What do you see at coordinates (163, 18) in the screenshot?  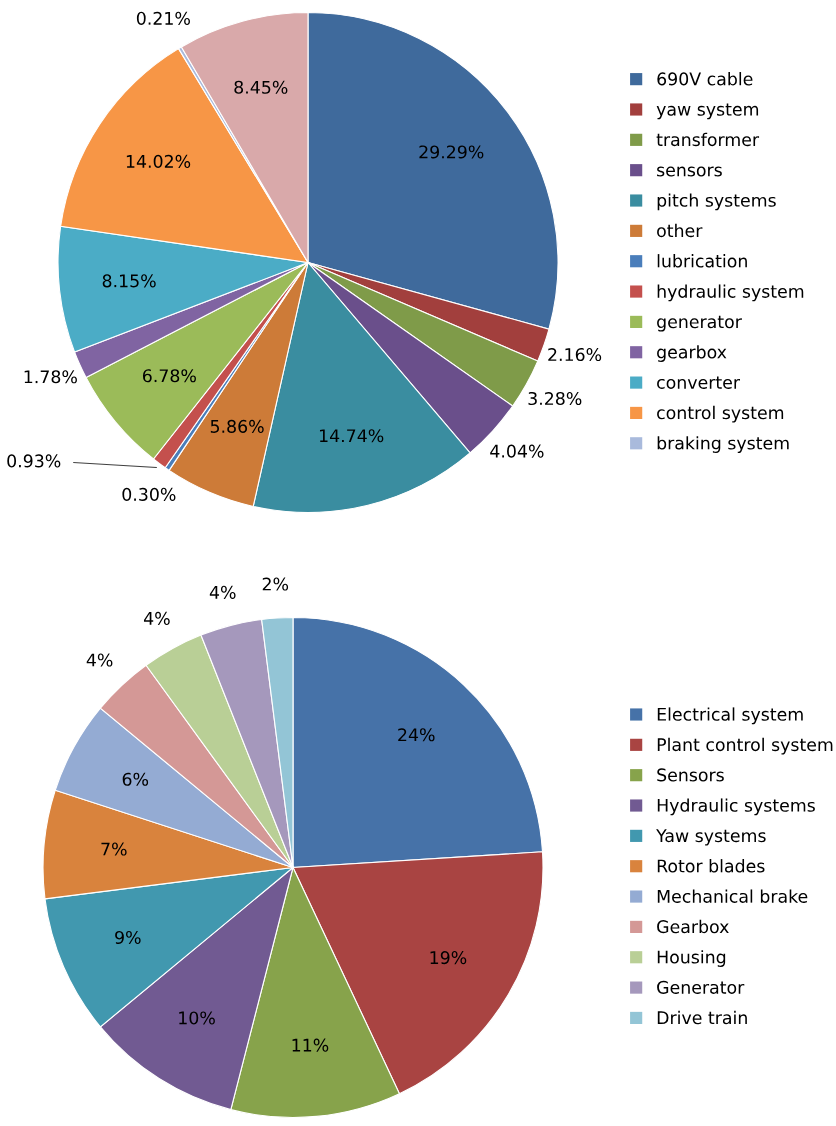 I see `data-label: 0.21%` at bounding box center [163, 18].